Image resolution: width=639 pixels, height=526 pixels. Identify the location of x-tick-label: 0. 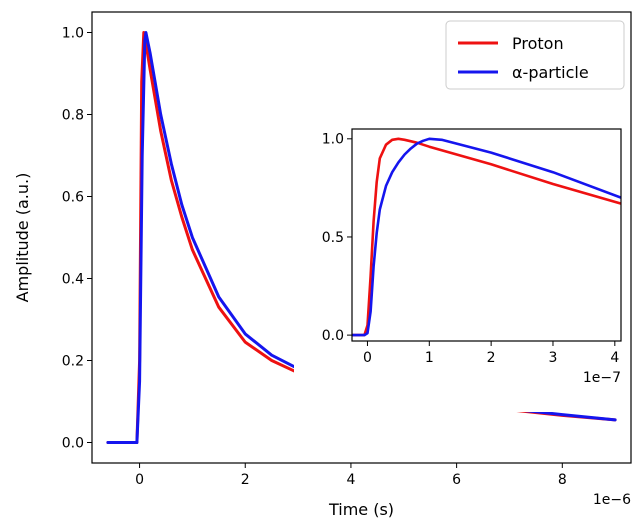
(139, 480).